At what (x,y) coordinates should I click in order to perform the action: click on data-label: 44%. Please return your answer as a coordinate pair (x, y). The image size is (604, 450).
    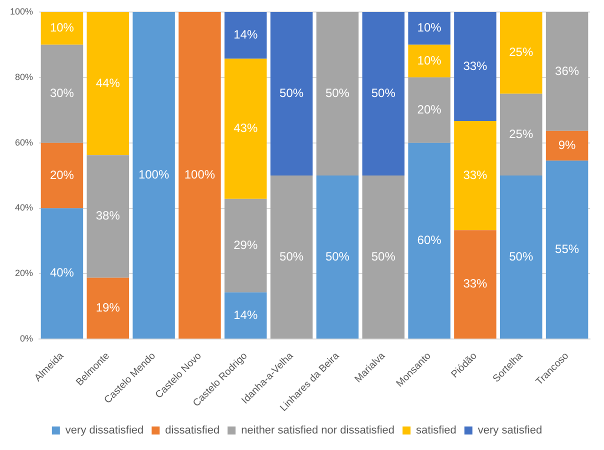
    Looking at the image, I should click on (108, 83).